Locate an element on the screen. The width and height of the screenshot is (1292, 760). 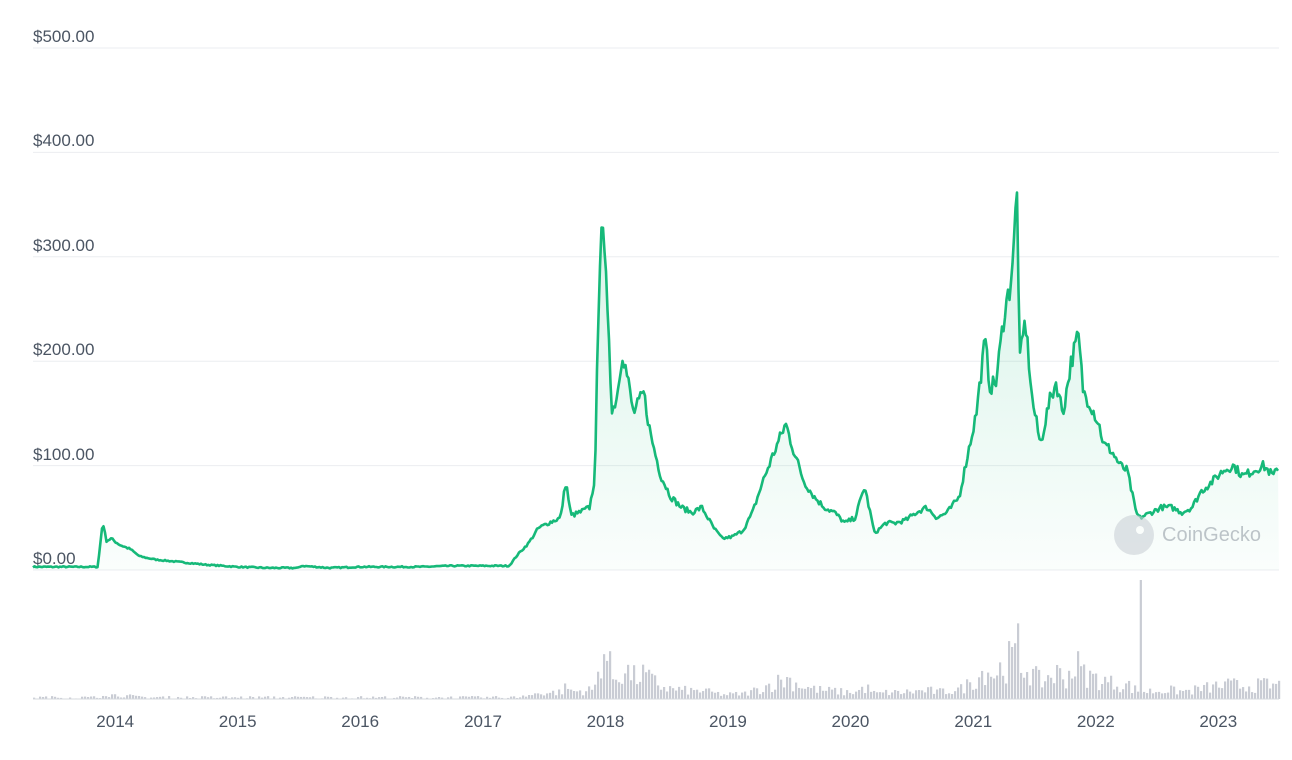
x-tick-label: 2022 is located at coordinates (1096, 722).